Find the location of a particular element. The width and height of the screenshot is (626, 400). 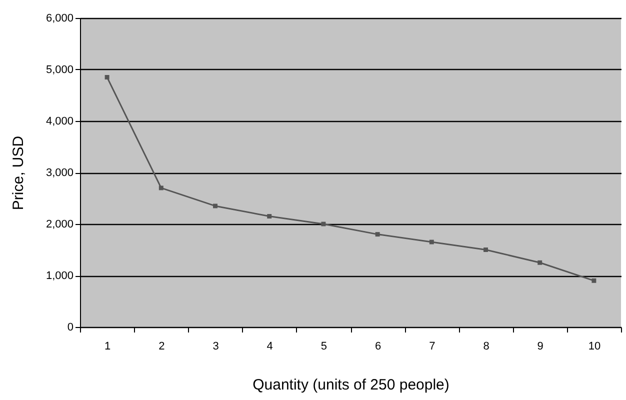

x-tick-label: 4 is located at coordinates (269, 346).